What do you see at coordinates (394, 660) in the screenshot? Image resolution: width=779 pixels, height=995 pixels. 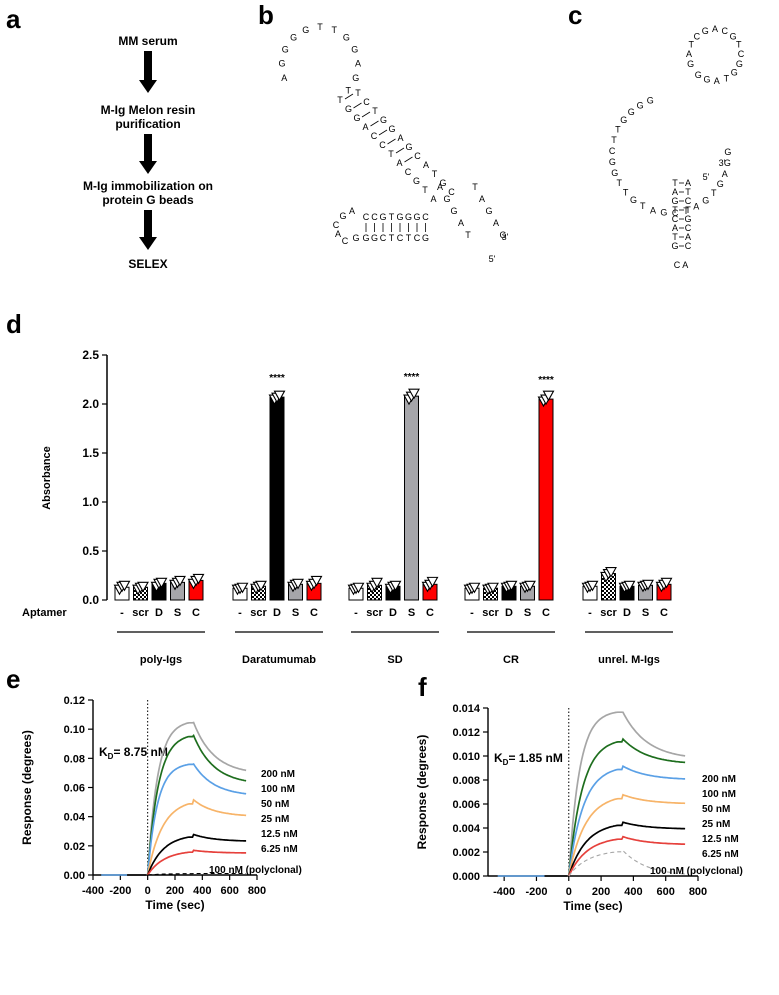 I see `group-label: SD` at bounding box center [394, 660].